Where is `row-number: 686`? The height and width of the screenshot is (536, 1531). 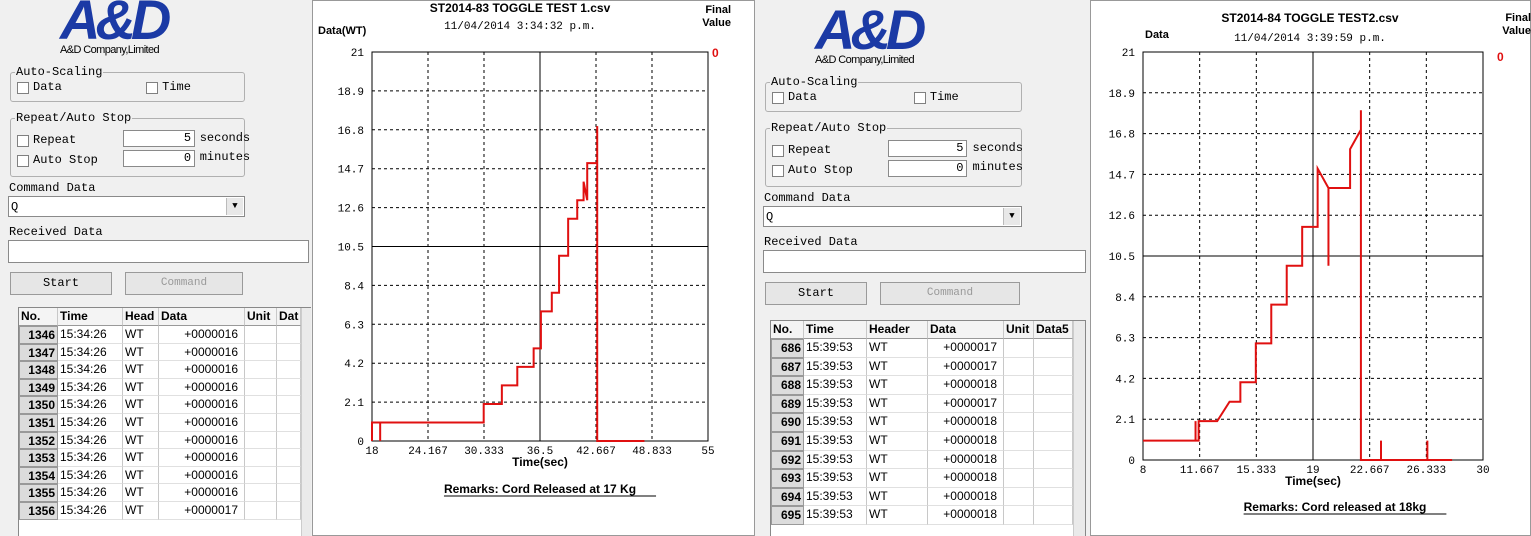 row-number: 686 is located at coordinates (787, 348).